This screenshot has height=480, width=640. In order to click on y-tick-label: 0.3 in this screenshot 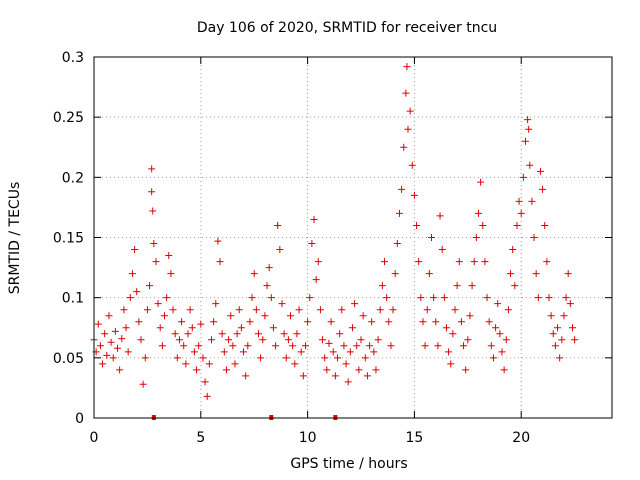, I will do `click(73, 58)`.